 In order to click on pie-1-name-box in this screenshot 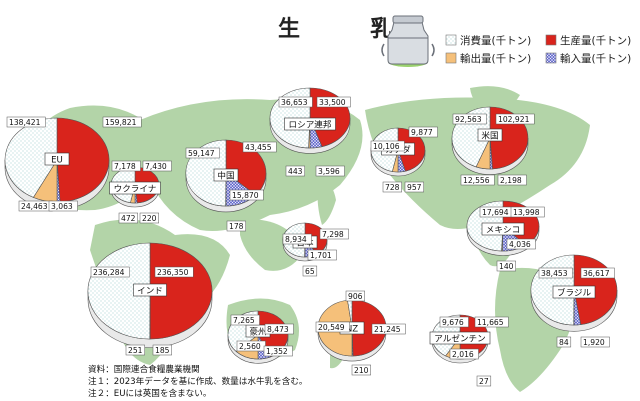, I will do `click(135, 188)`.